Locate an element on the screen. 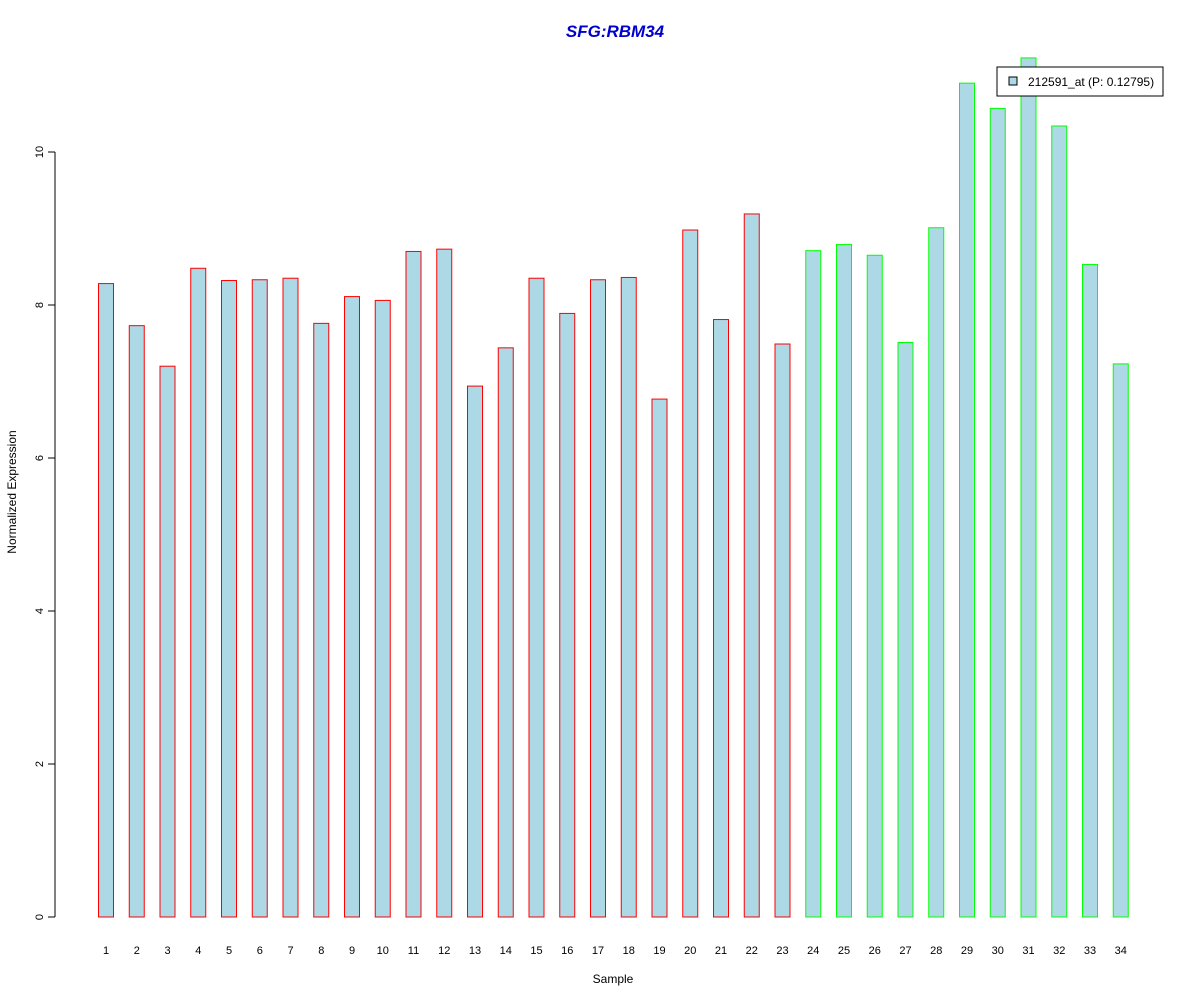 This screenshot has width=1200, height=1000. legend-swatch is located at coordinates (1013, 81).